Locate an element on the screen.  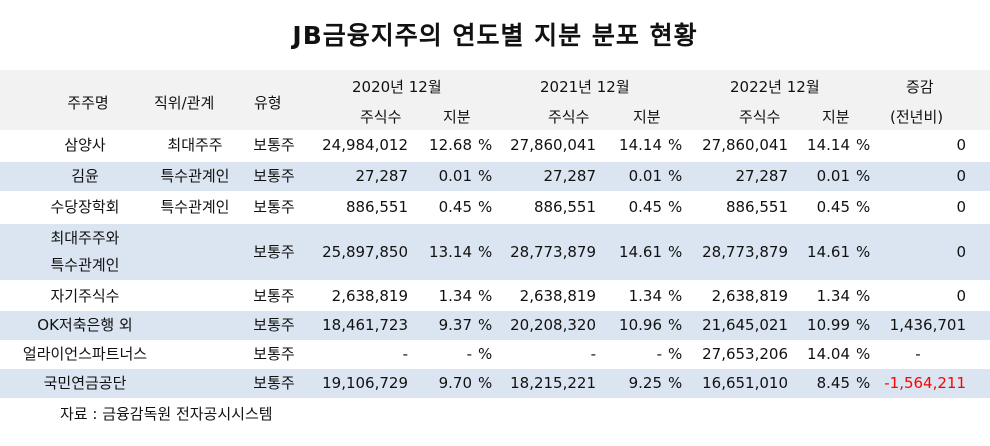
shares-2022: 16,651,010 is located at coordinates (745, 383).